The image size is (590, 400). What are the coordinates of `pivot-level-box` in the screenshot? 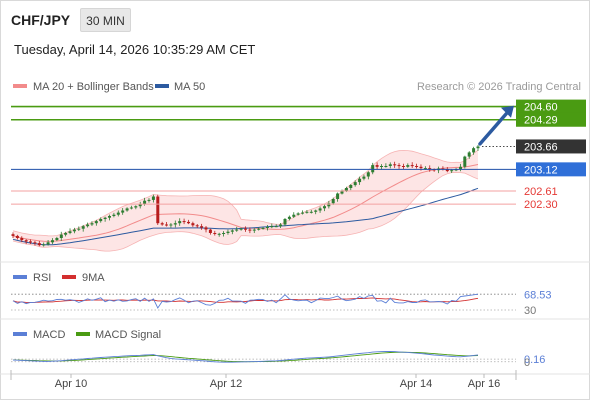 It's located at (551, 169).